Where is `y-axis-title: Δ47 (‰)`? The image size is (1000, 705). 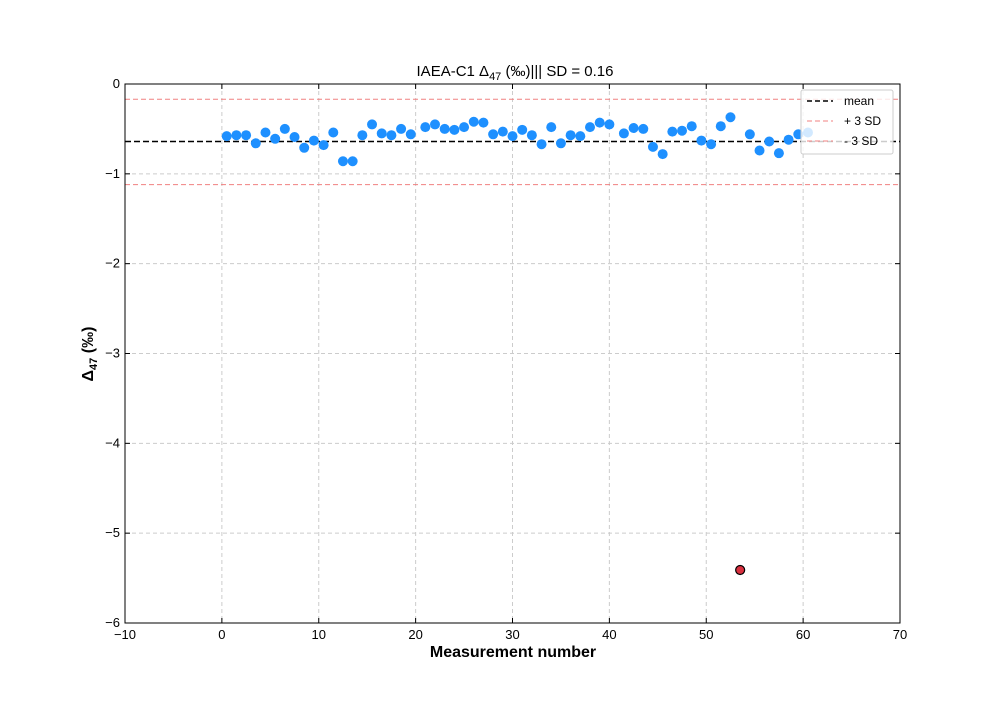
y-axis-title: Δ47 (‰) is located at coordinates (90, 354).